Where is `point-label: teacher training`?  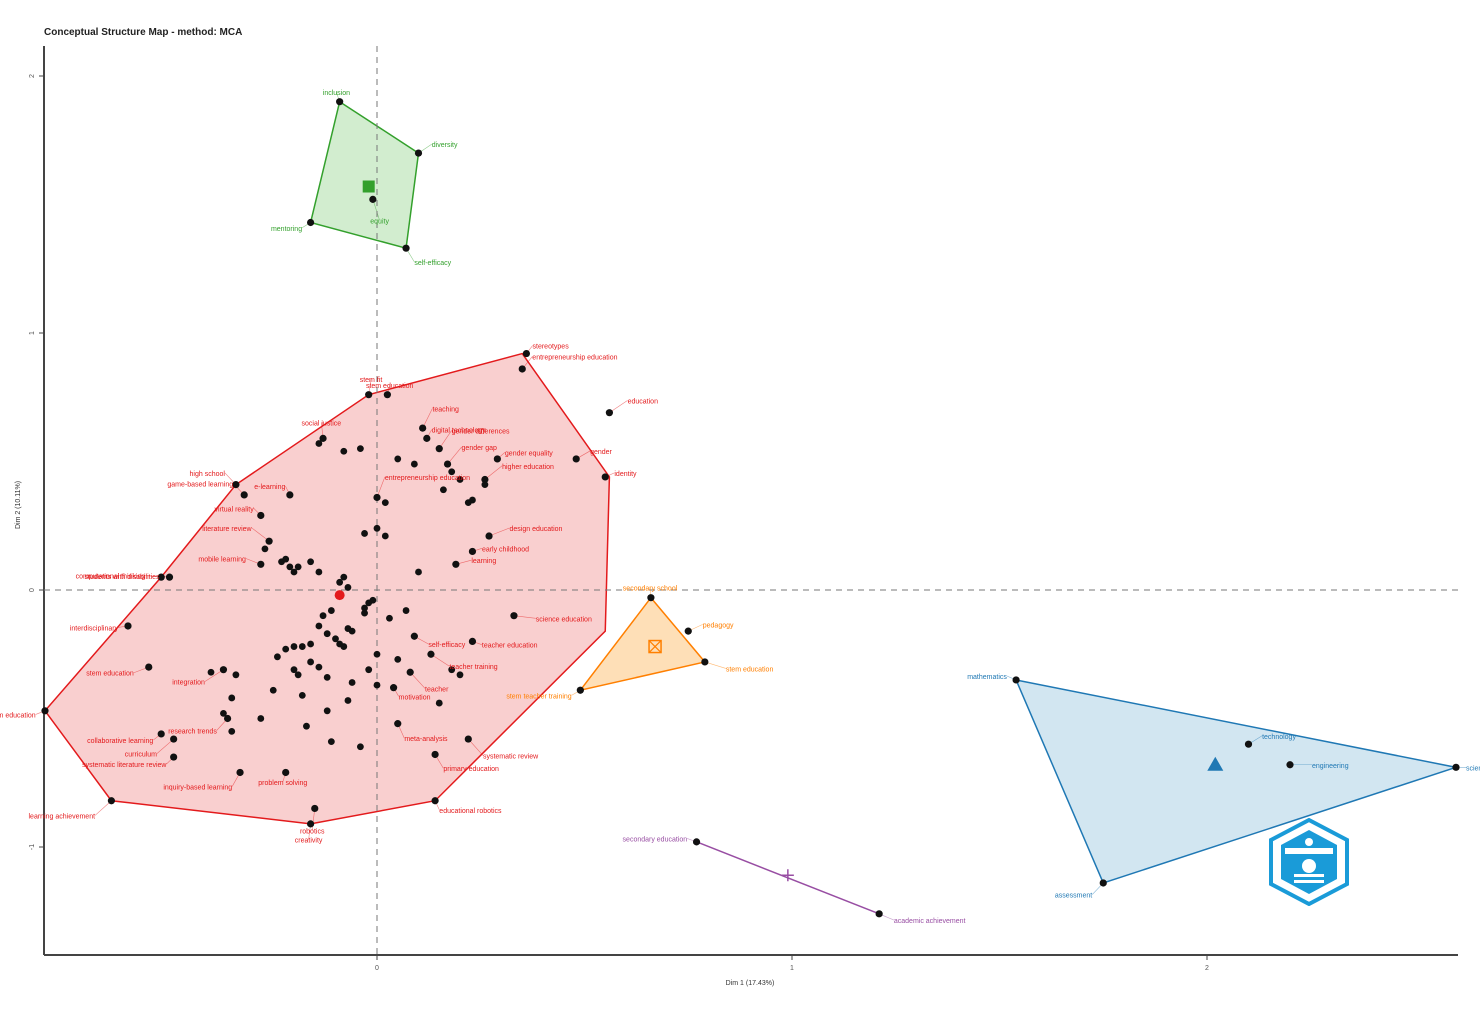 point-label: teacher training is located at coordinates (473, 667).